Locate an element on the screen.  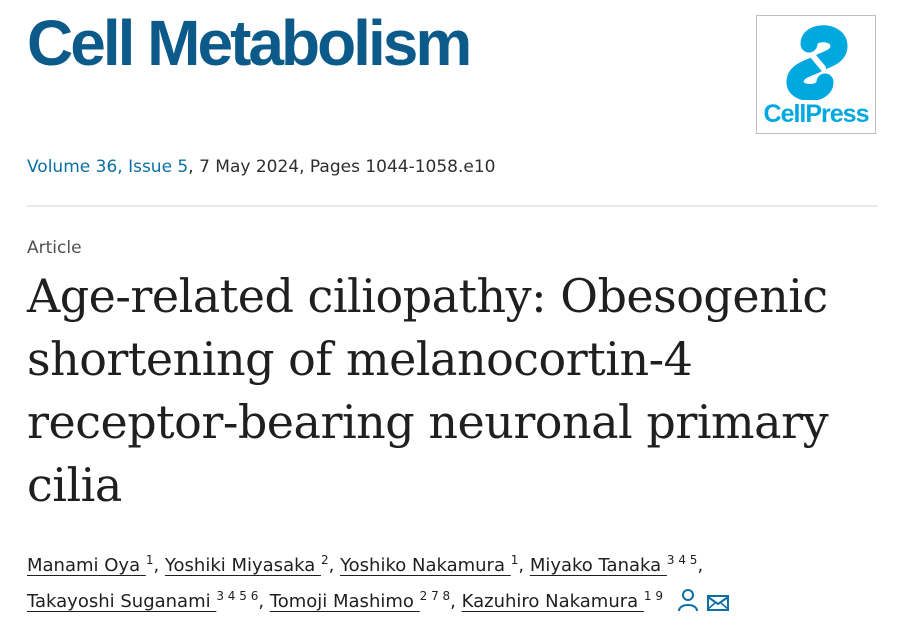
author-affiliation: 3 4 5 is located at coordinates (682, 560).